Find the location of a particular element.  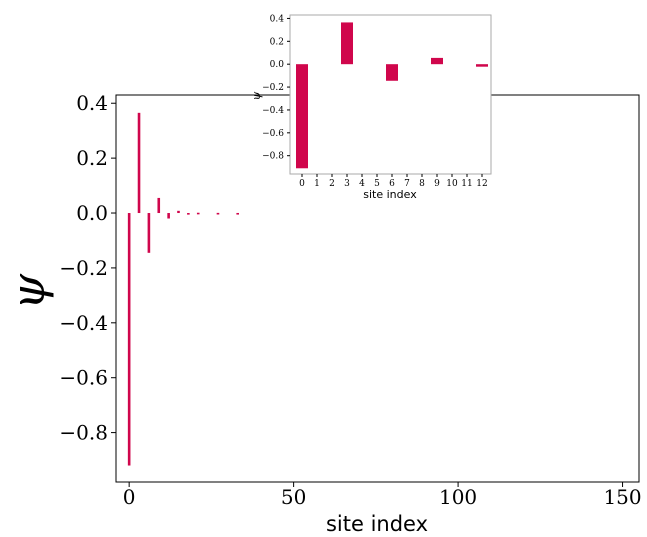

inset-x-tick-label: 10 is located at coordinates (452, 184).